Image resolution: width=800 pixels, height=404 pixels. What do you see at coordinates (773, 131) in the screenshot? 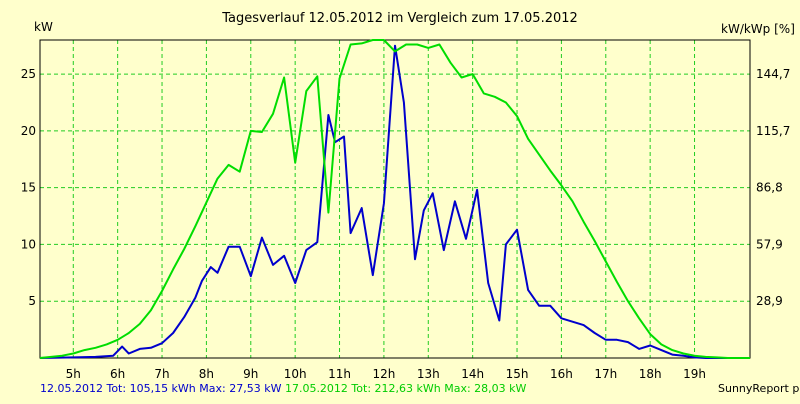
I see `y2-tick-label: 115,7` at bounding box center [773, 131].